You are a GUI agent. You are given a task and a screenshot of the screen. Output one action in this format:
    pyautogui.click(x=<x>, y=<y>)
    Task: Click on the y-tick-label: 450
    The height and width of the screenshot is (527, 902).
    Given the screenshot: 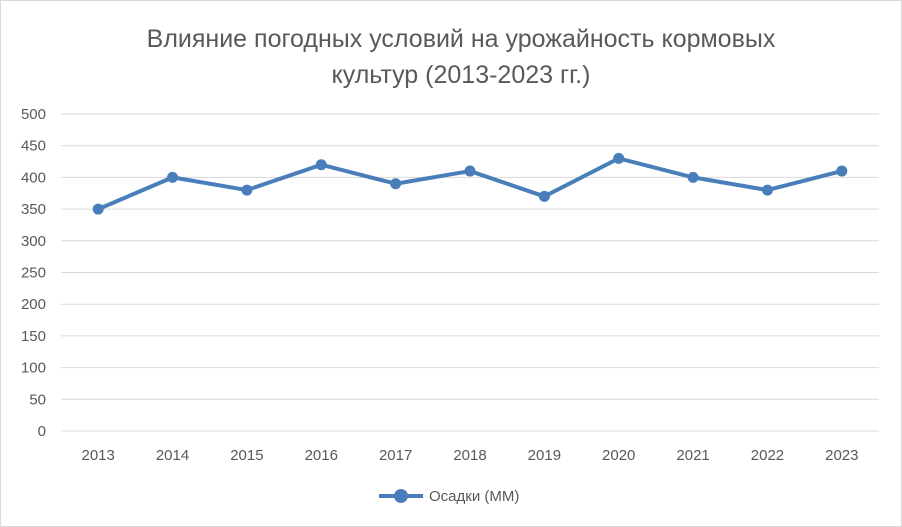 What is the action you would take?
    pyautogui.click(x=33, y=146)
    